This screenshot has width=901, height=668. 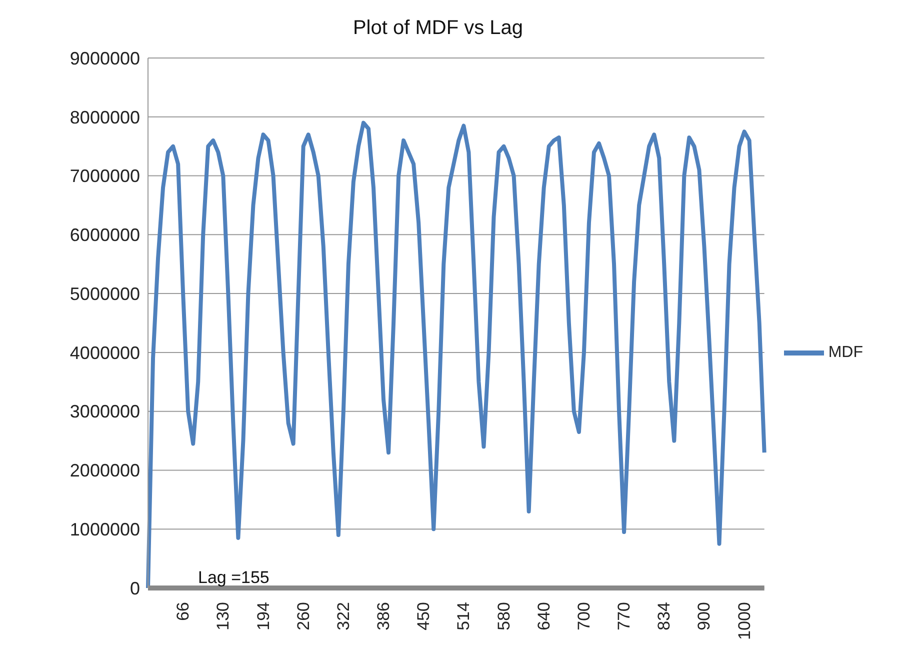 I want to click on legend-label: MDF, so click(x=845, y=353).